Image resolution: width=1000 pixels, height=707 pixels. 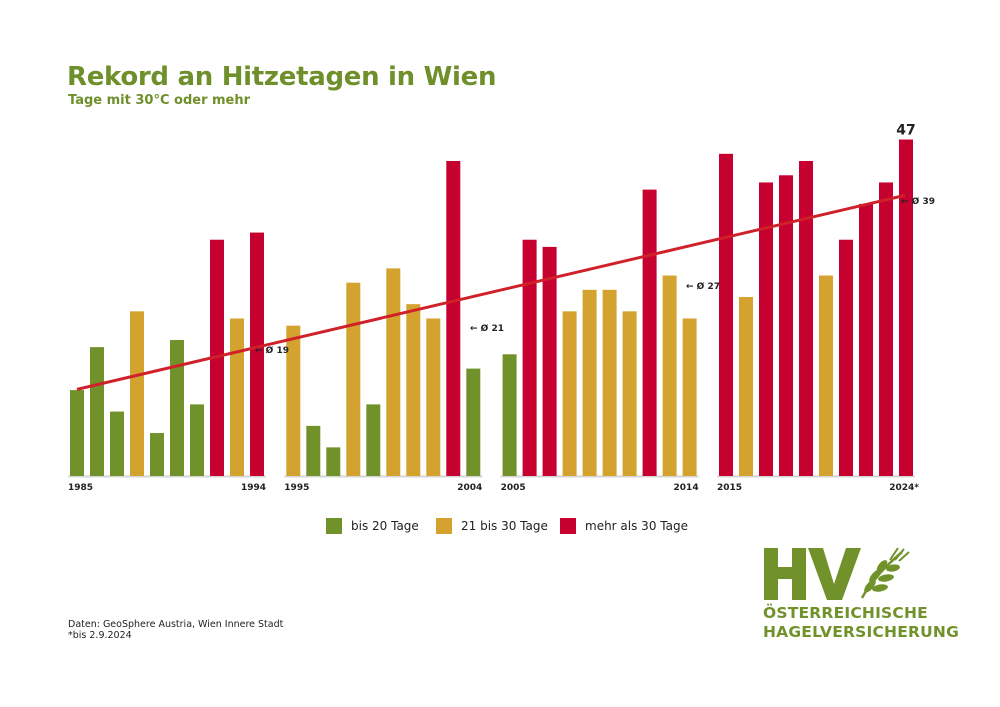 I want to click on legend-swatch-green, so click(x=334, y=526).